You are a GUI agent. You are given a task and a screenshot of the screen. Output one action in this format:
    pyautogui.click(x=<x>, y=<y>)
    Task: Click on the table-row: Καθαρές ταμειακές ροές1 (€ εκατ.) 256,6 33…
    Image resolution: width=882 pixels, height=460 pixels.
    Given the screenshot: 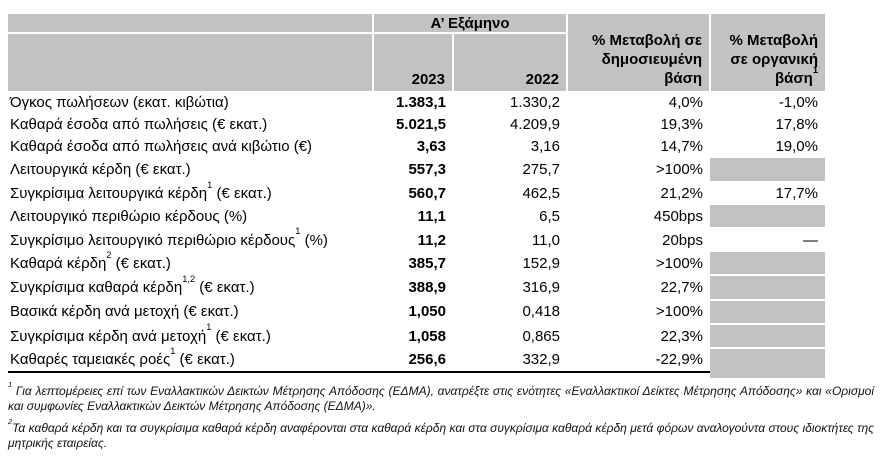 What is the action you would take?
    pyautogui.click(x=416, y=362)
    